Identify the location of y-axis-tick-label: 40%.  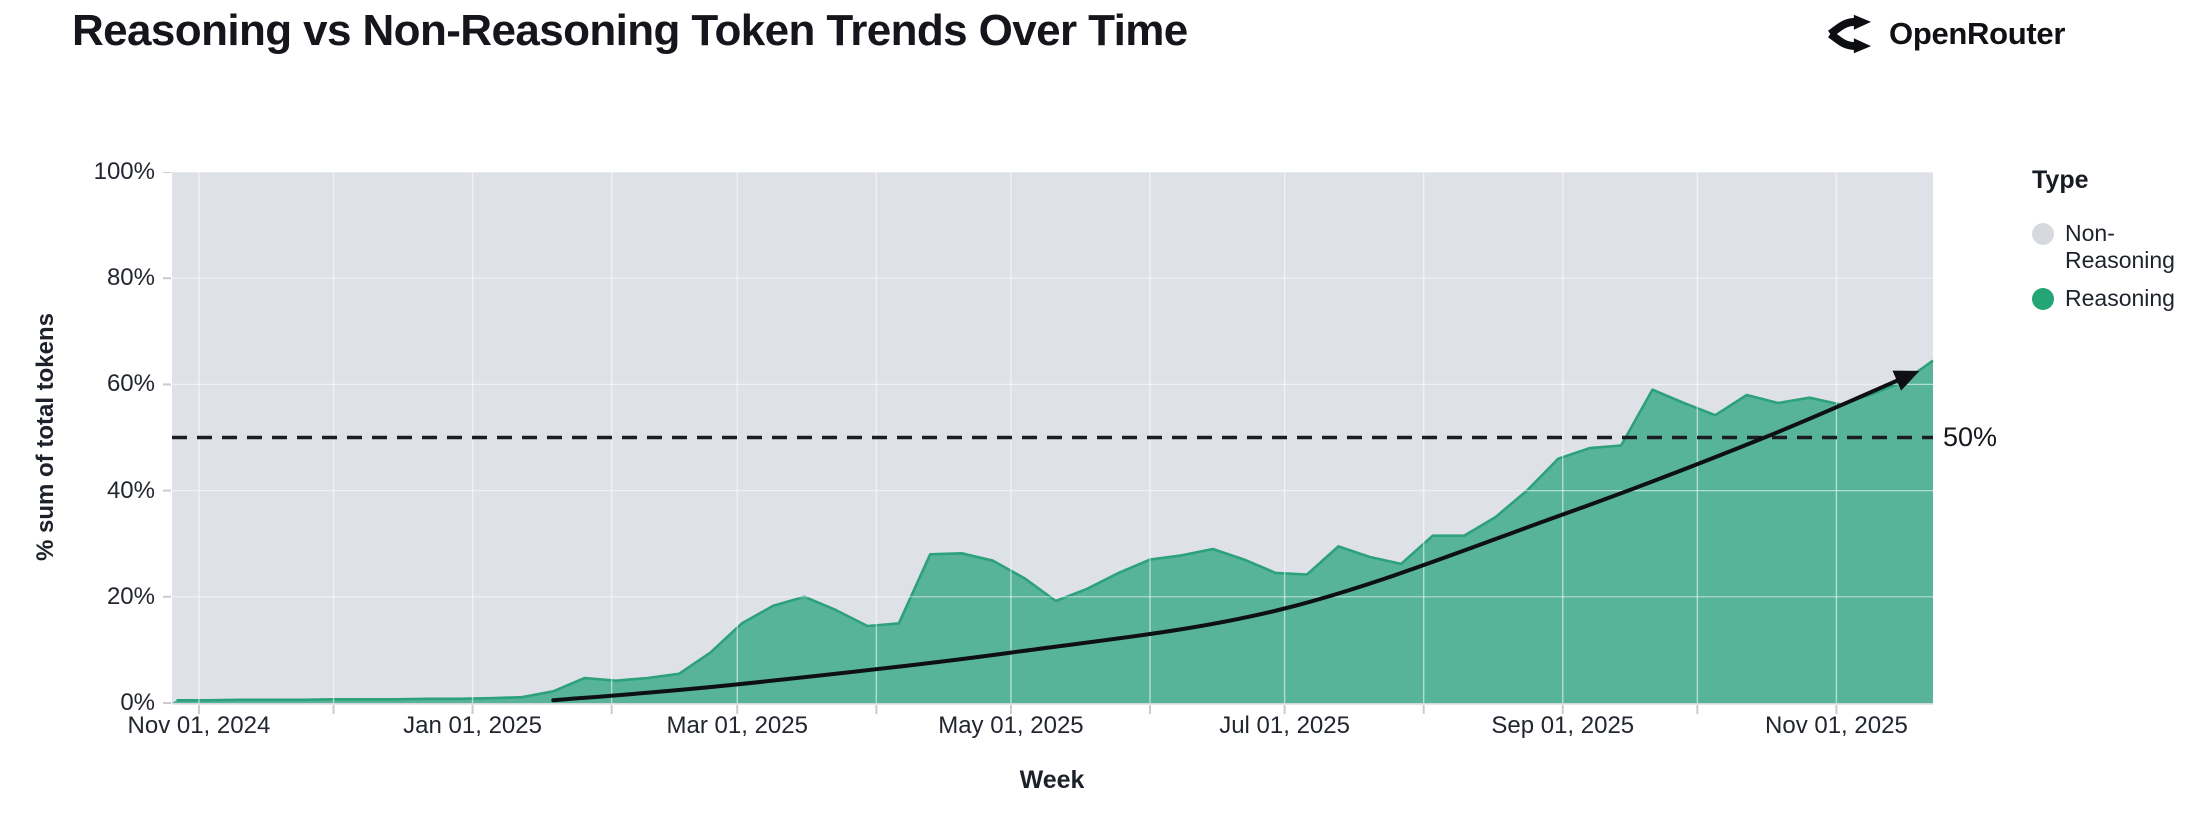
(130, 490).